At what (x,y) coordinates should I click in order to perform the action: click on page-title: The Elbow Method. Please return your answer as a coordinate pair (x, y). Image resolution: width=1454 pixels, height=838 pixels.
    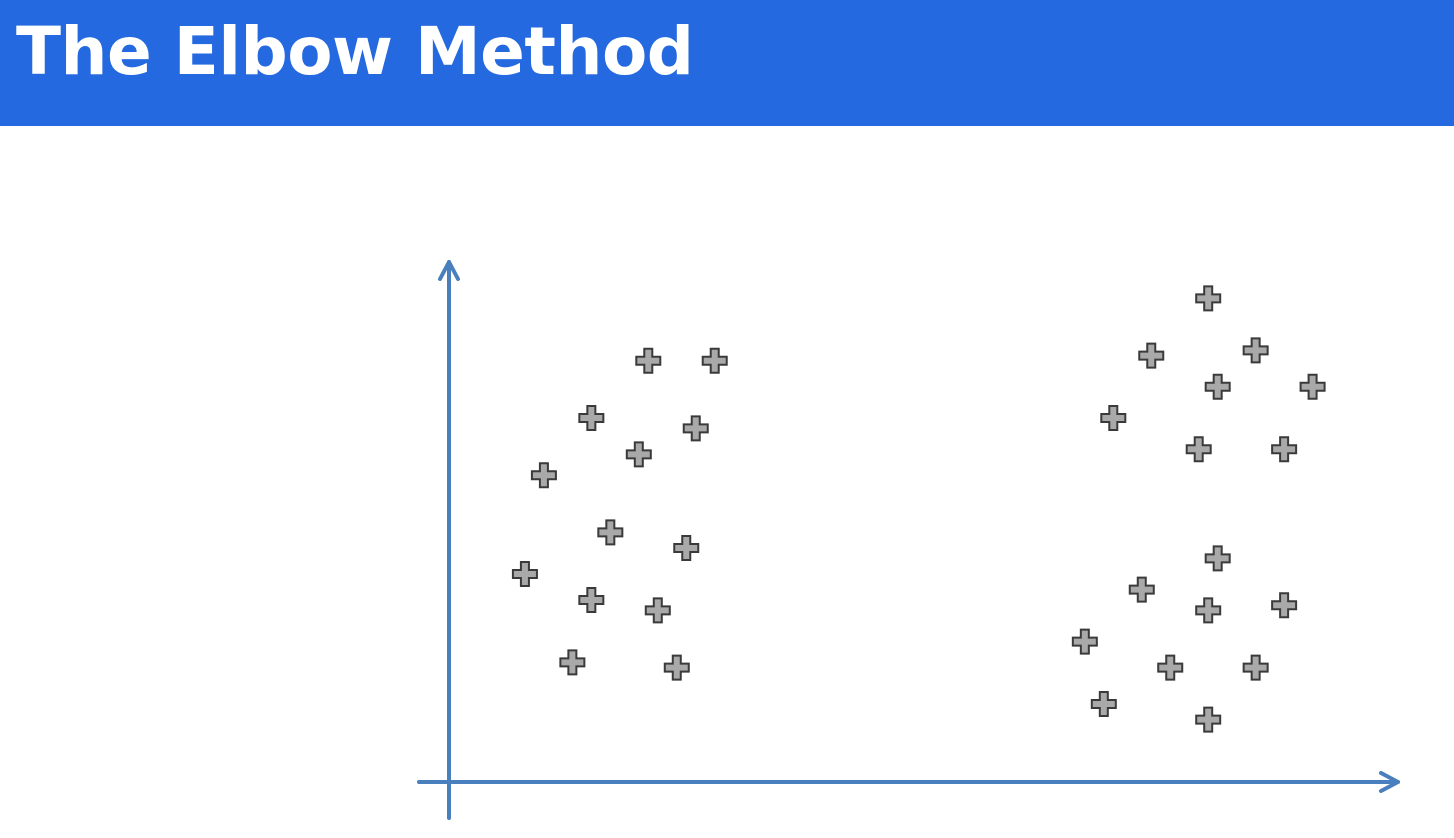
    Looking at the image, I should click on (355, 51).